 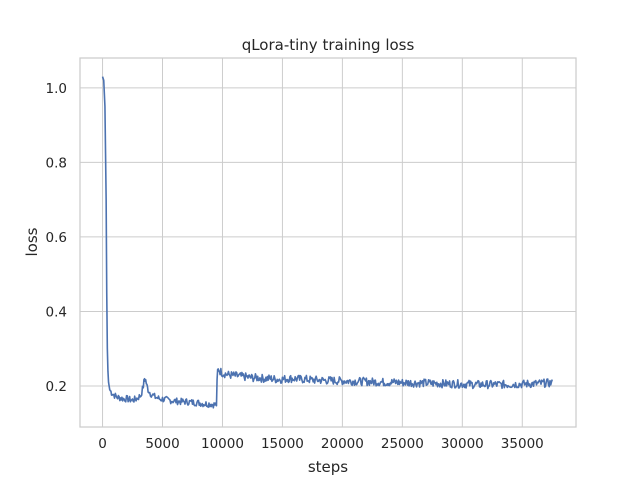 What do you see at coordinates (102, 444) in the screenshot?
I see `x-tick-label: 0` at bounding box center [102, 444].